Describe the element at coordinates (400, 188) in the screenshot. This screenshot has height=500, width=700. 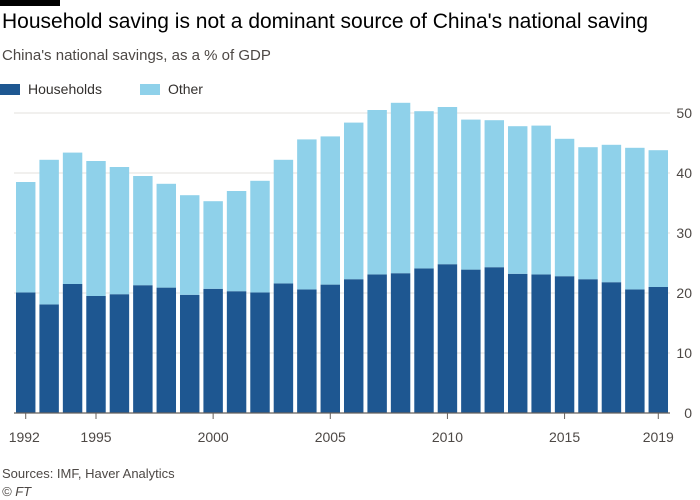
I see `bar-other-2008` at that location.